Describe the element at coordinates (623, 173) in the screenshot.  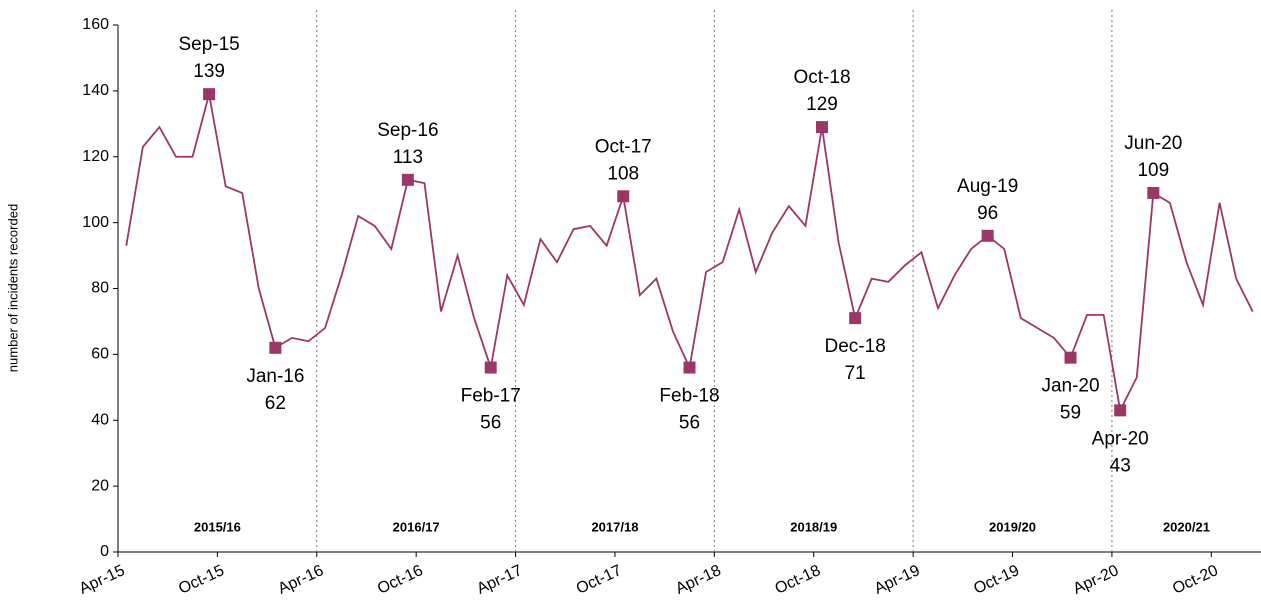
I see `annotation-value: 108` at that location.